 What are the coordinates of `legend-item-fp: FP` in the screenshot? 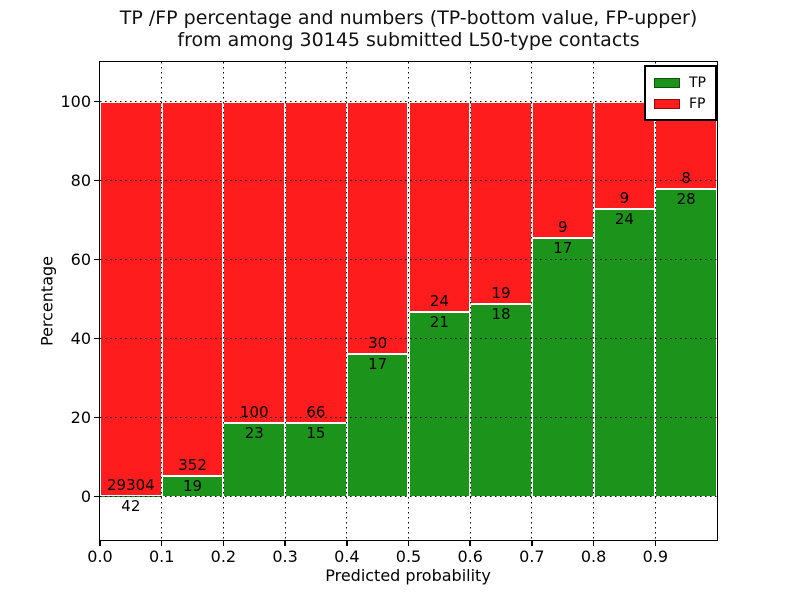 It's located at (680, 103).